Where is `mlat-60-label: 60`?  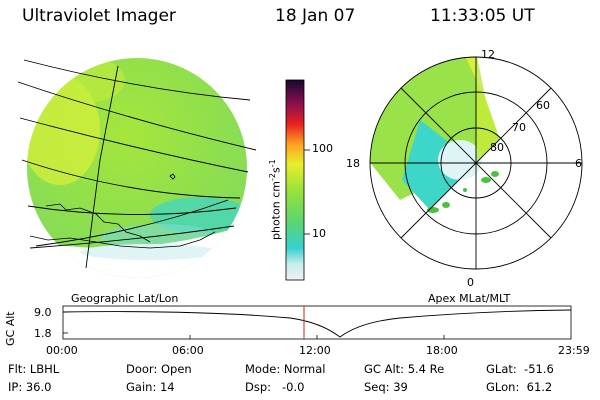
mlat-60-label: 60 is located at coordinates (543, 105).